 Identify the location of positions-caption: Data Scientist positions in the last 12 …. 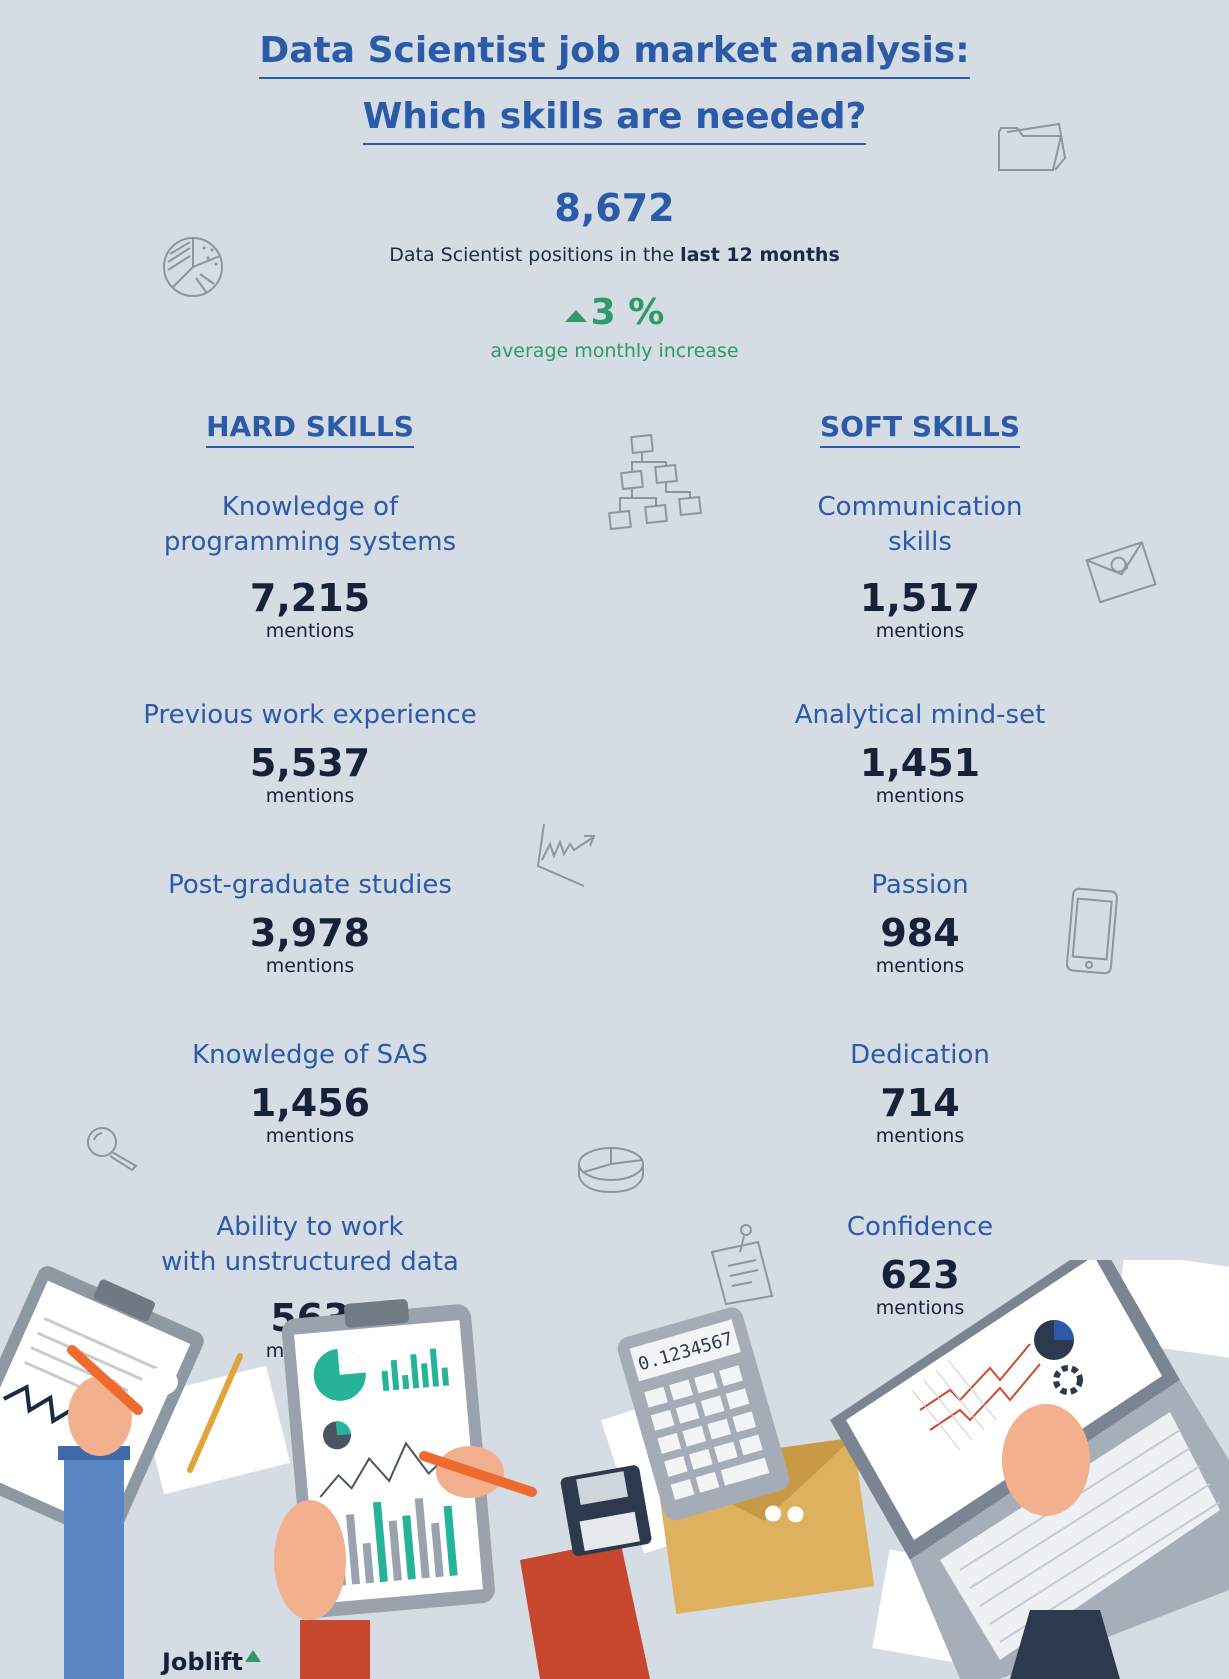
(614, 255).